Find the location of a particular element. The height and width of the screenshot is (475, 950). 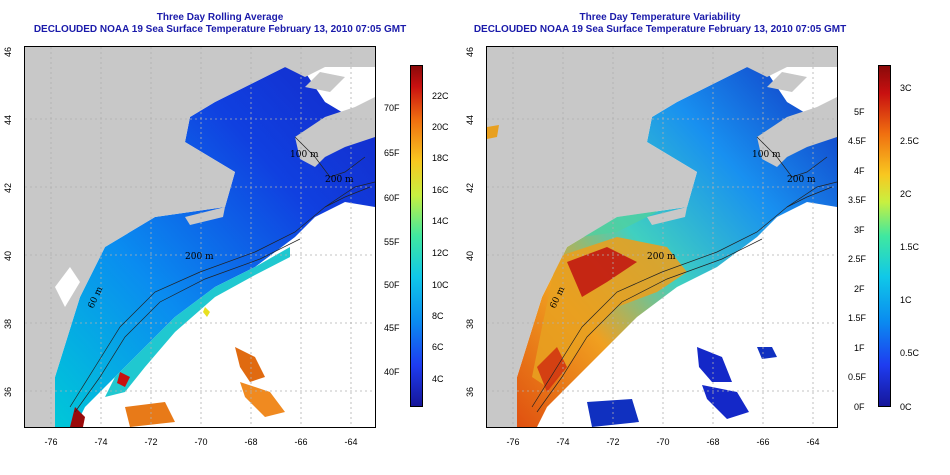

colorbar-c-label: 10C is located at coordinates (440, 285).